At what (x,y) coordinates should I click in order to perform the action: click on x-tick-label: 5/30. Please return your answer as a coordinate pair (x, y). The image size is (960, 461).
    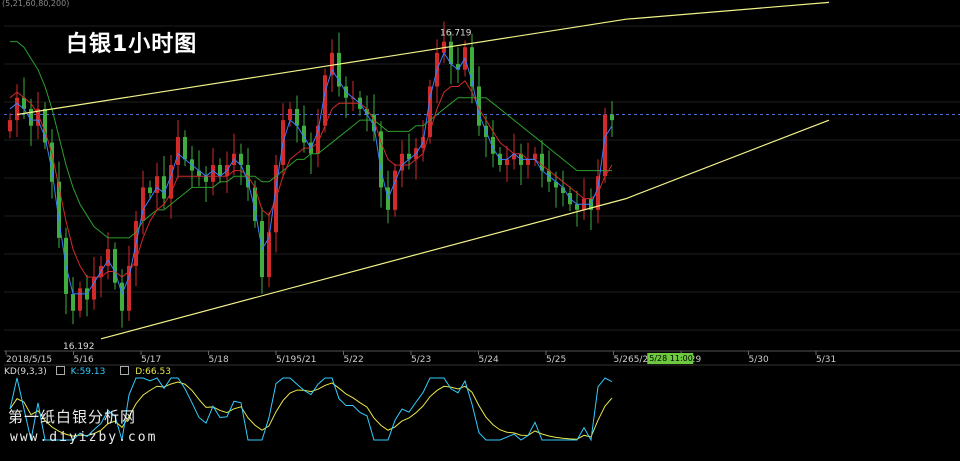
    Looking at the image, I should click on (759, 360).